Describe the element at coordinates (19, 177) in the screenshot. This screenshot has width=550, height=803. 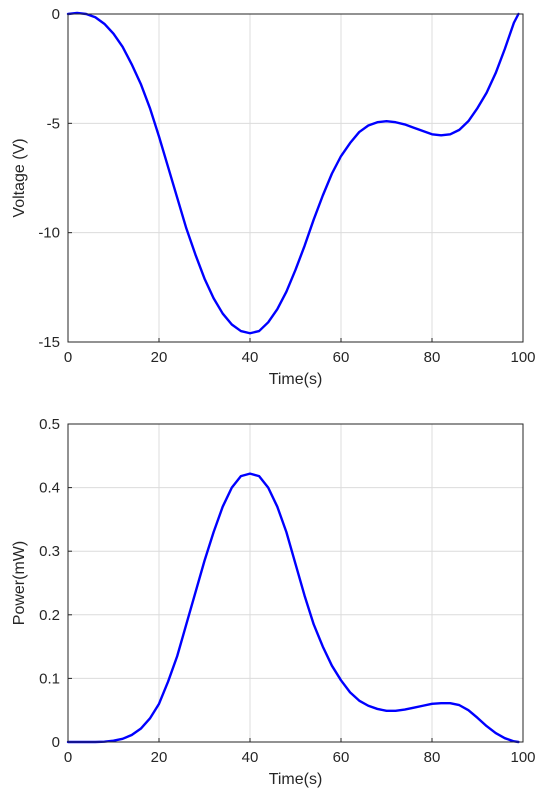
I see `voltage-y-axis-label: Voltage (V)` at that location.